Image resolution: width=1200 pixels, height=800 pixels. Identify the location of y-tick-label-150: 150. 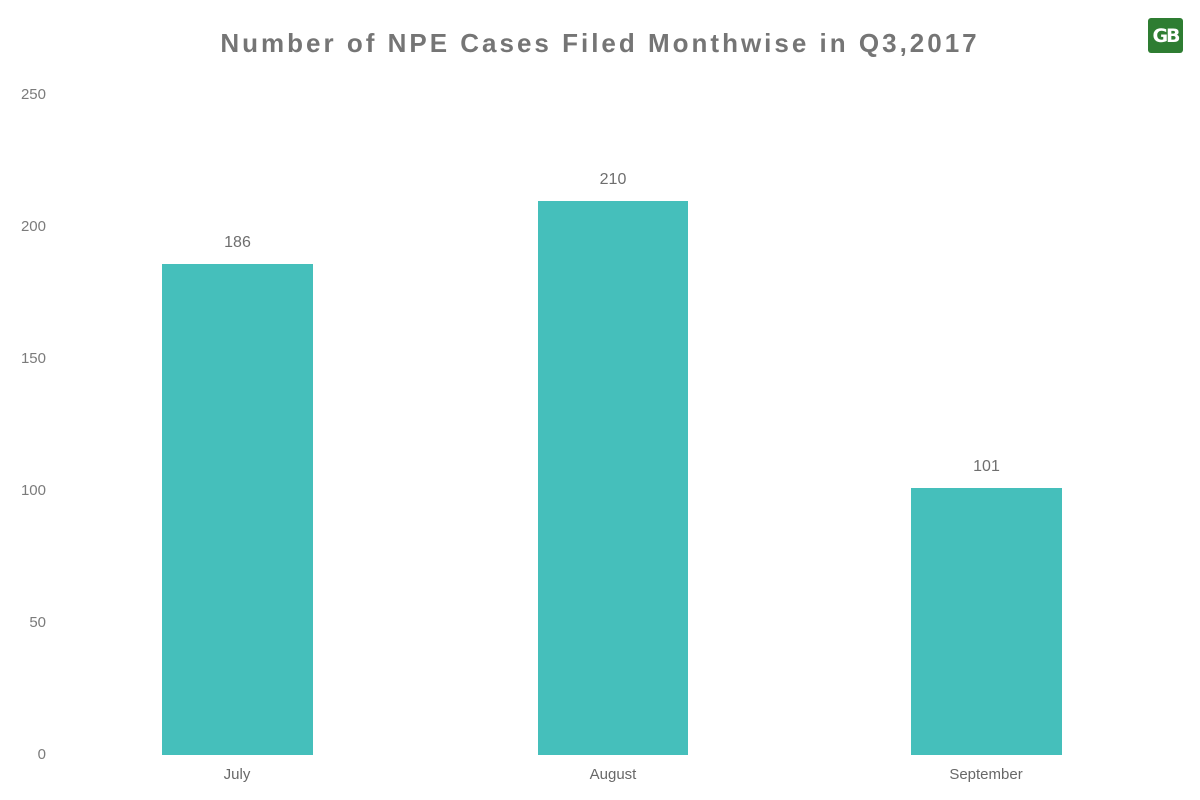
(33, 358).